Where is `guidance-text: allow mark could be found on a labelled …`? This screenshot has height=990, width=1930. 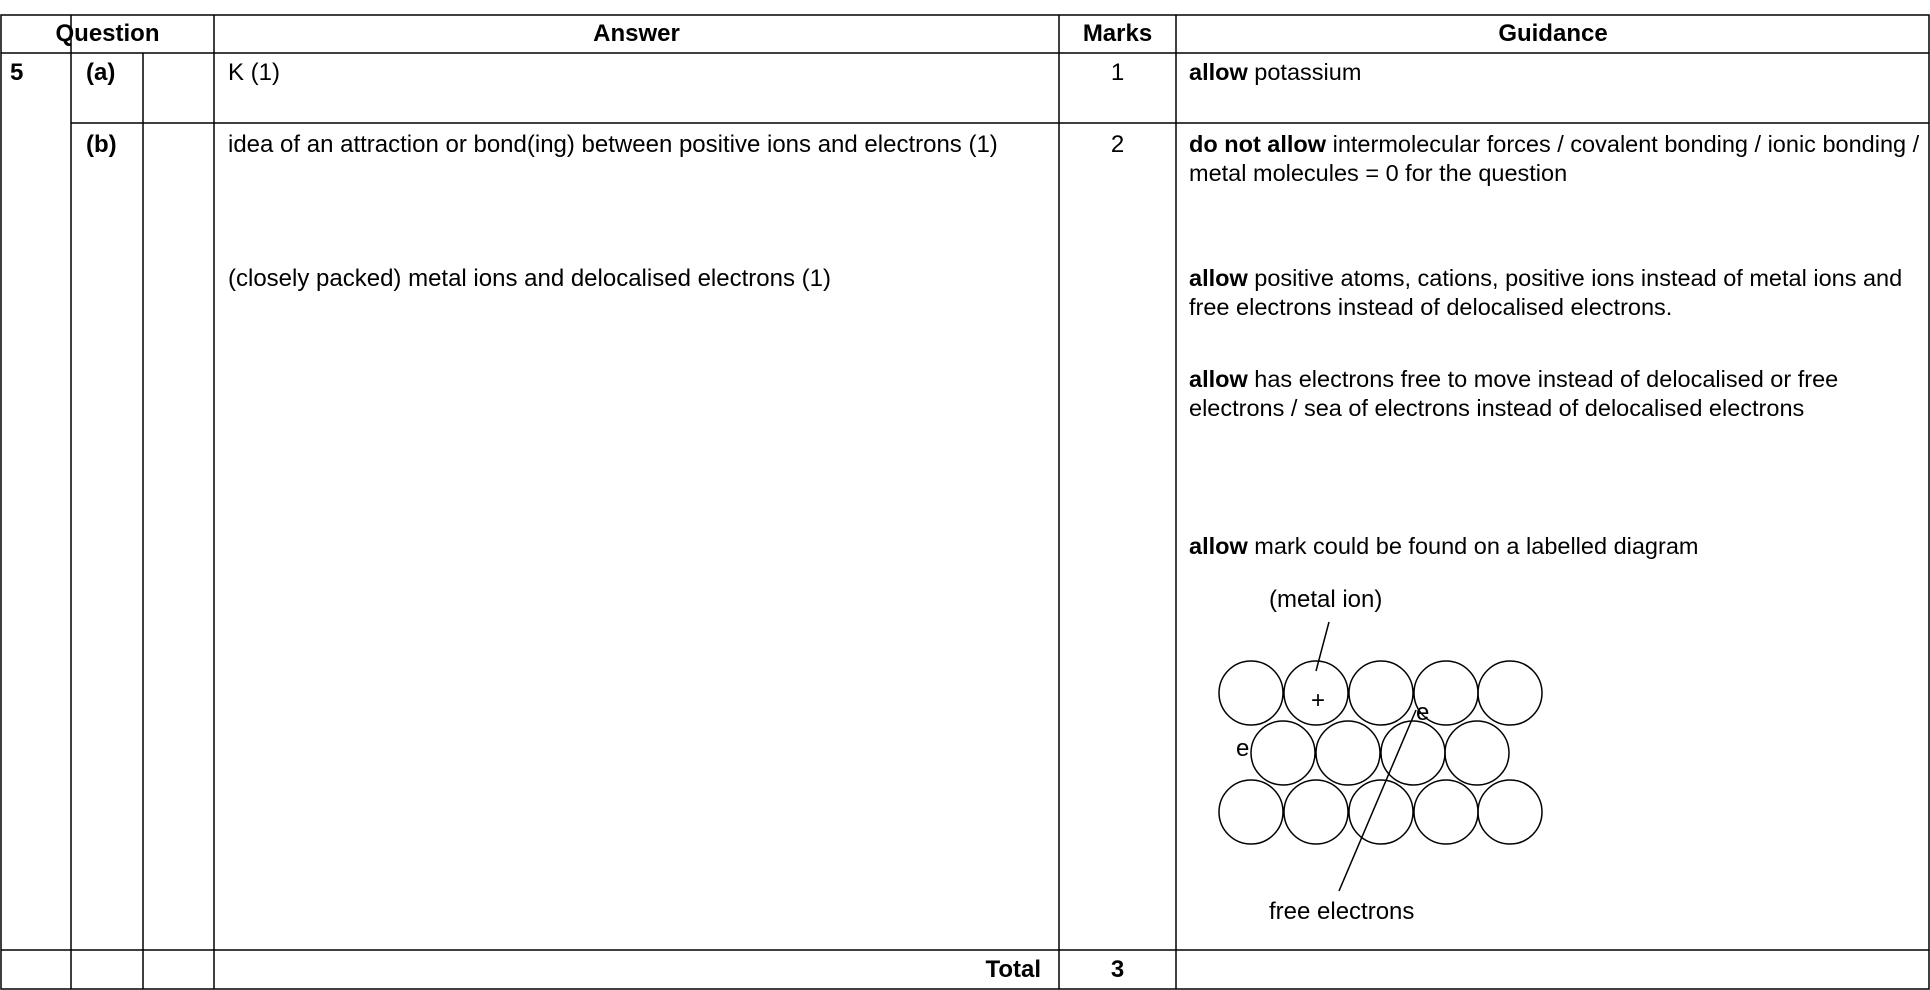
guidance-text: allow mark could be found on a labelled … is located at coordinates (1559, 546).